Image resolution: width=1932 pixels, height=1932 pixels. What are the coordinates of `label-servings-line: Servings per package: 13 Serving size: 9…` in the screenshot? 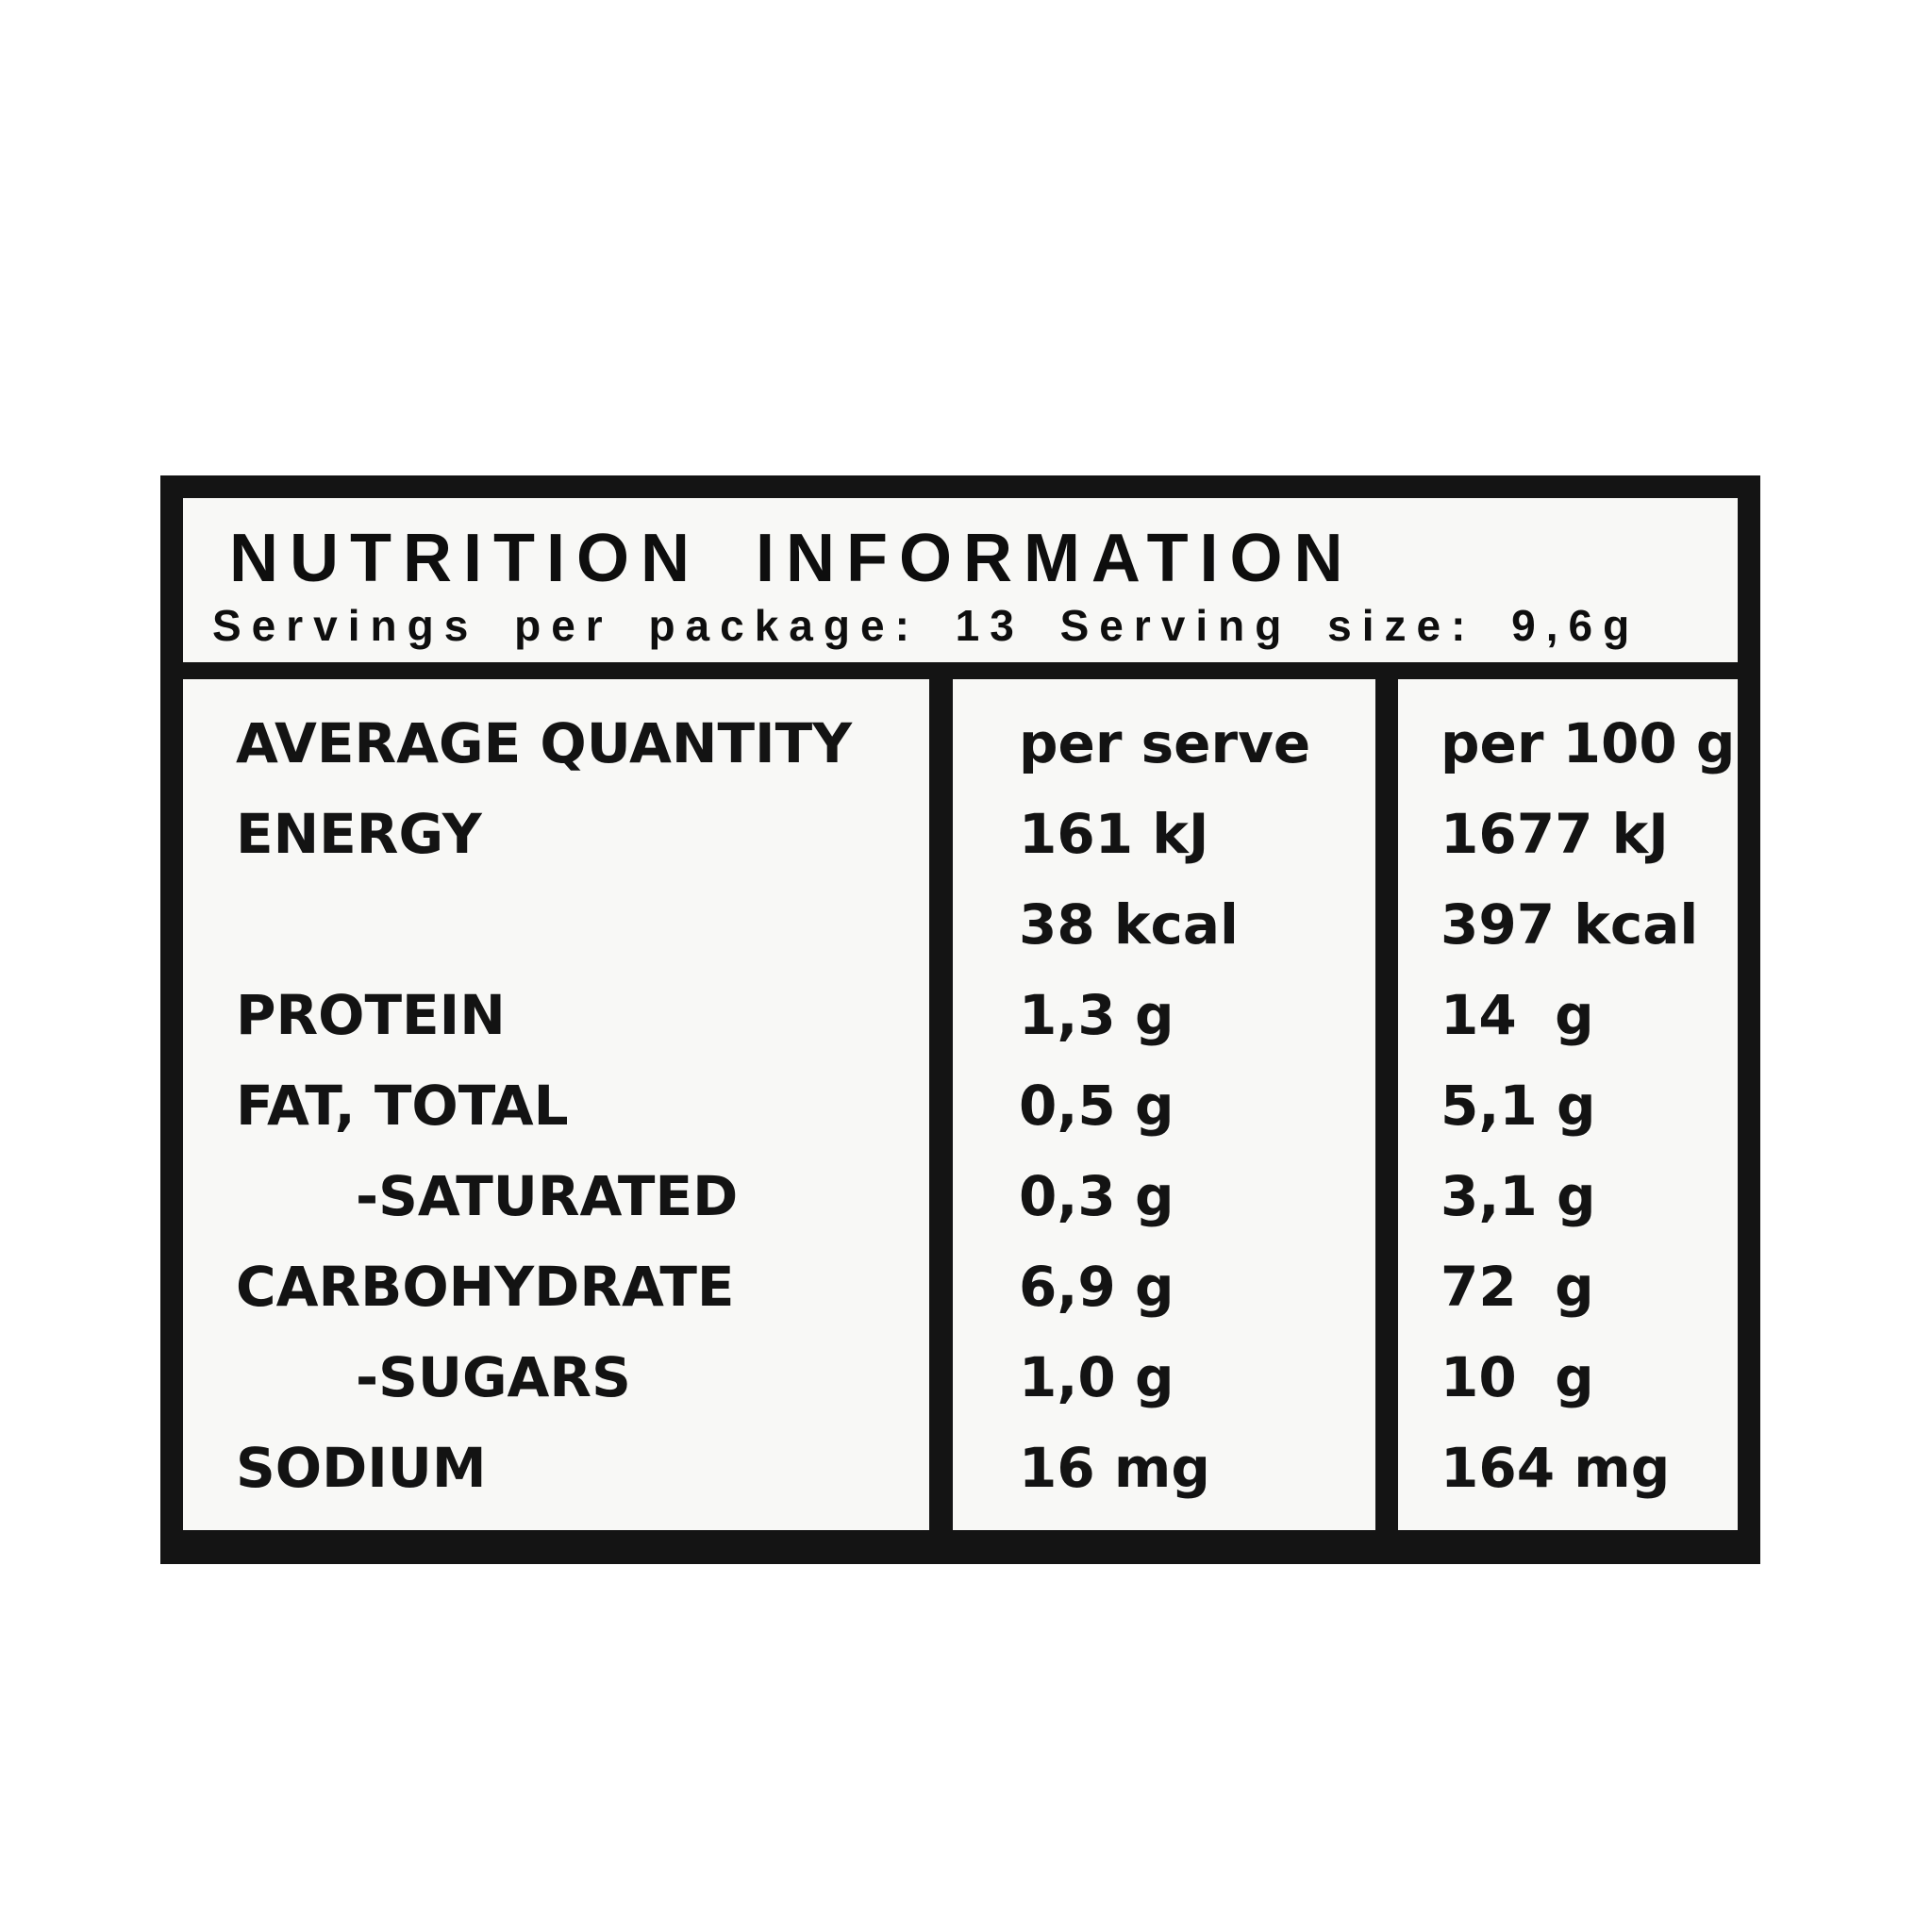 It's located at (926, 626).